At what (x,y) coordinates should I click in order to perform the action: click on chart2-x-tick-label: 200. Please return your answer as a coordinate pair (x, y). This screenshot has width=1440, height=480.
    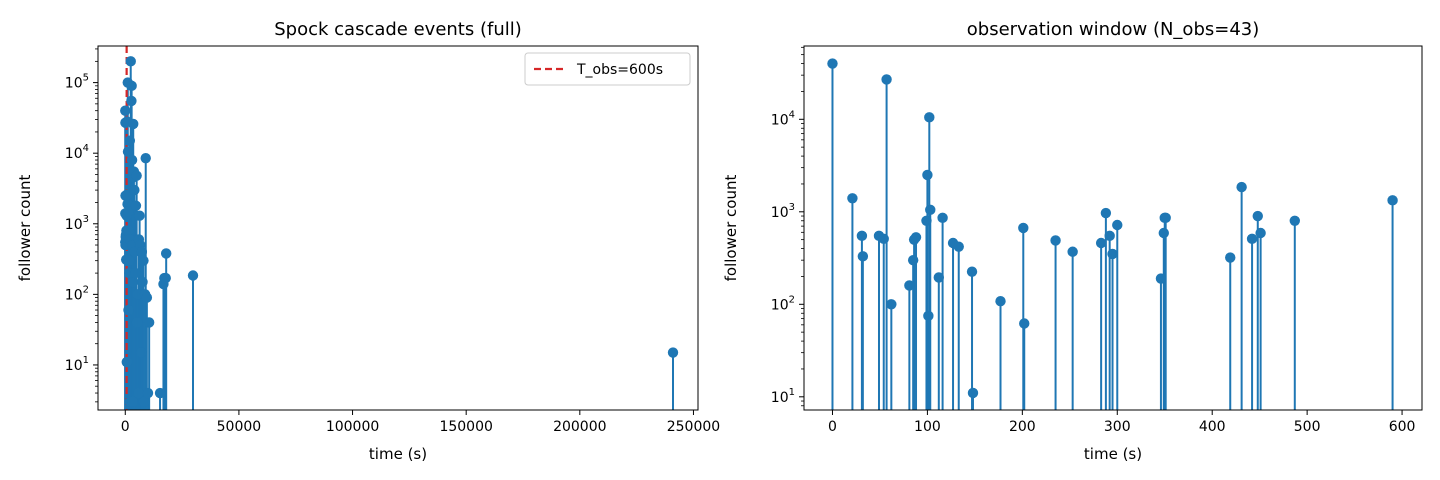
    Looking at the image, I should click on (1022, 427).